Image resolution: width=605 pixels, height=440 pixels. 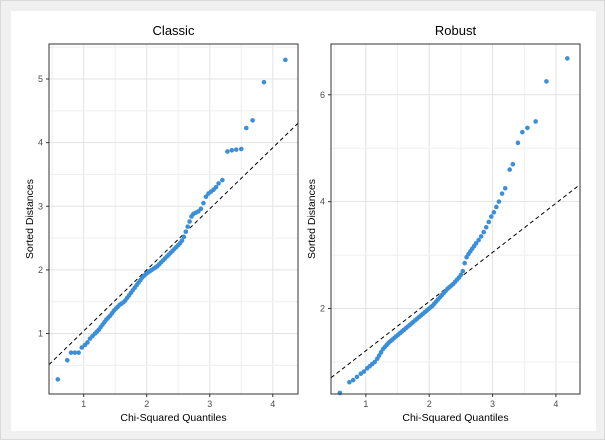 What do you see at coordinates (40, 79) in the screenshot?
I see `y-tick-label: 5` at bounding box center [40, 79].